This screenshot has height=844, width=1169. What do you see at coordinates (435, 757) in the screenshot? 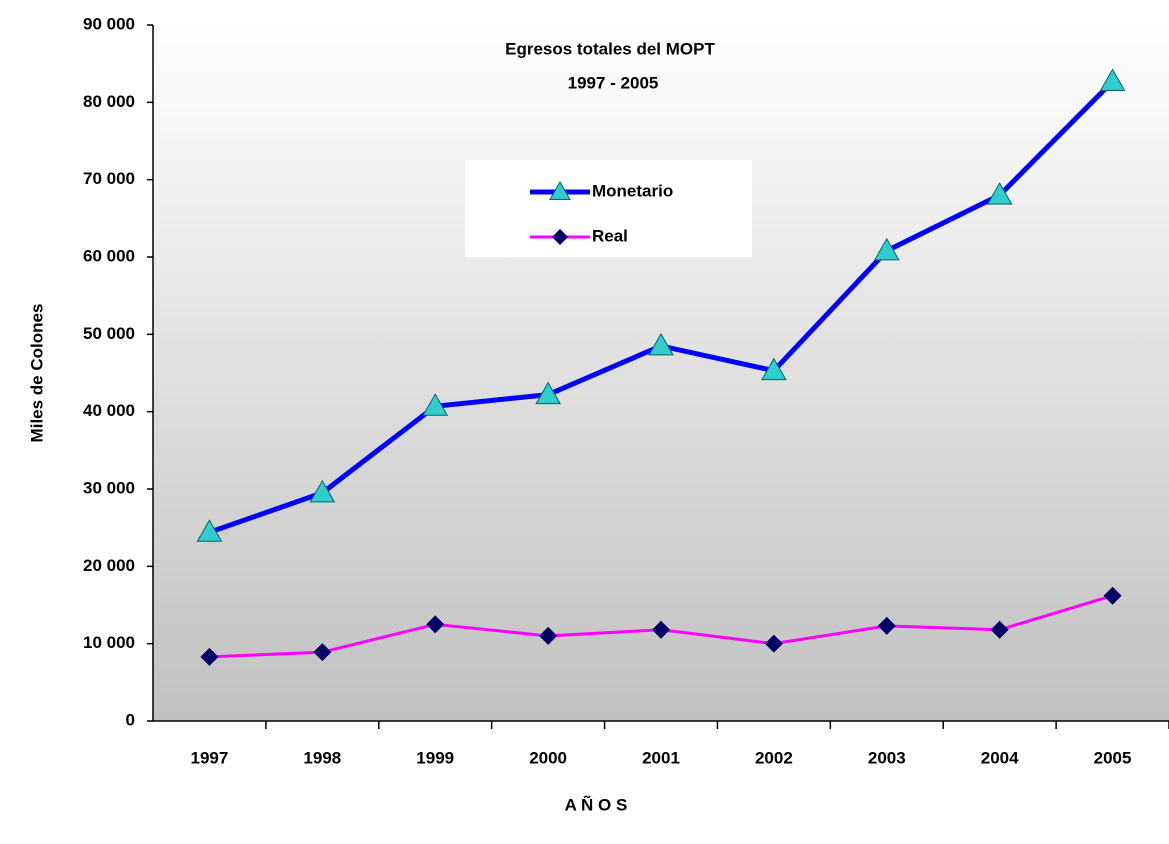
I see `x-tick-label: 1999` at bounding box center [435, 757].